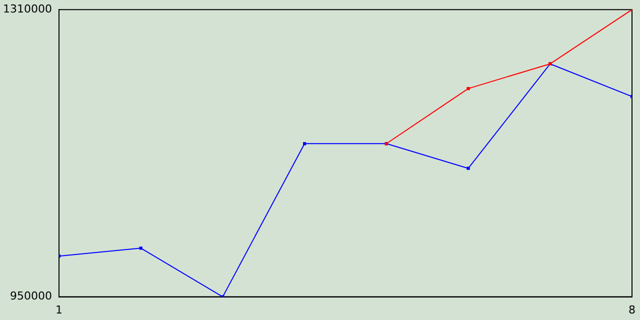 This screenshot has width=640, height=320. I want to click on y-tick-label: 950000, so click(31, 296).